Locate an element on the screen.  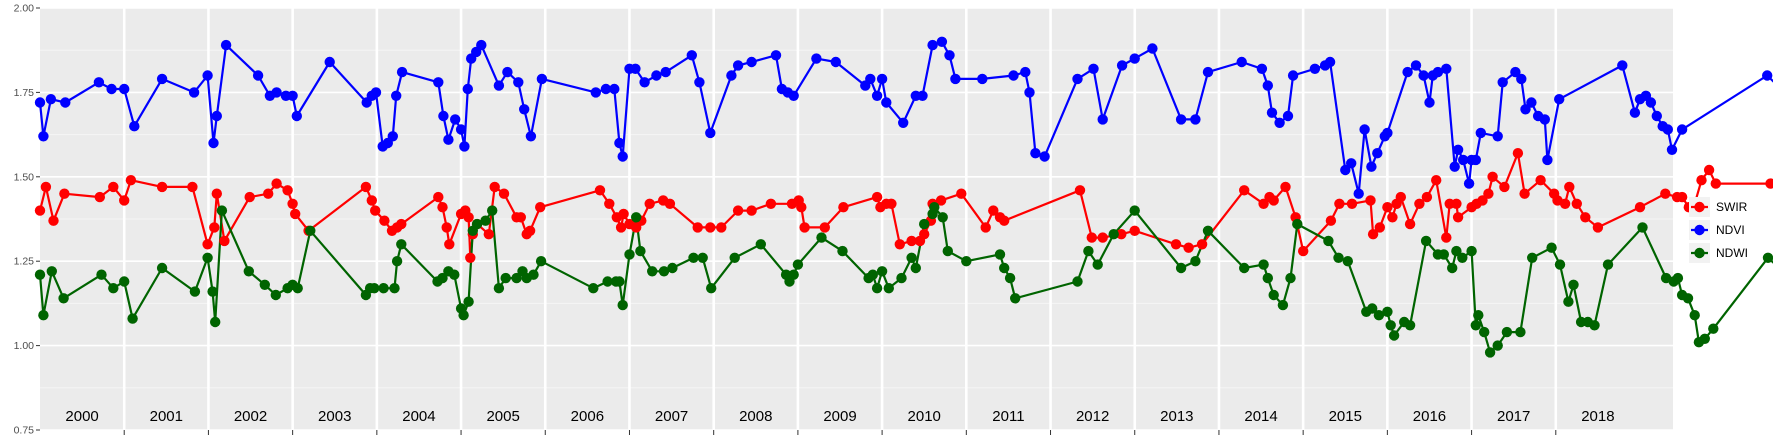
year-label: 2016 is located at coordinates (1429, 416).